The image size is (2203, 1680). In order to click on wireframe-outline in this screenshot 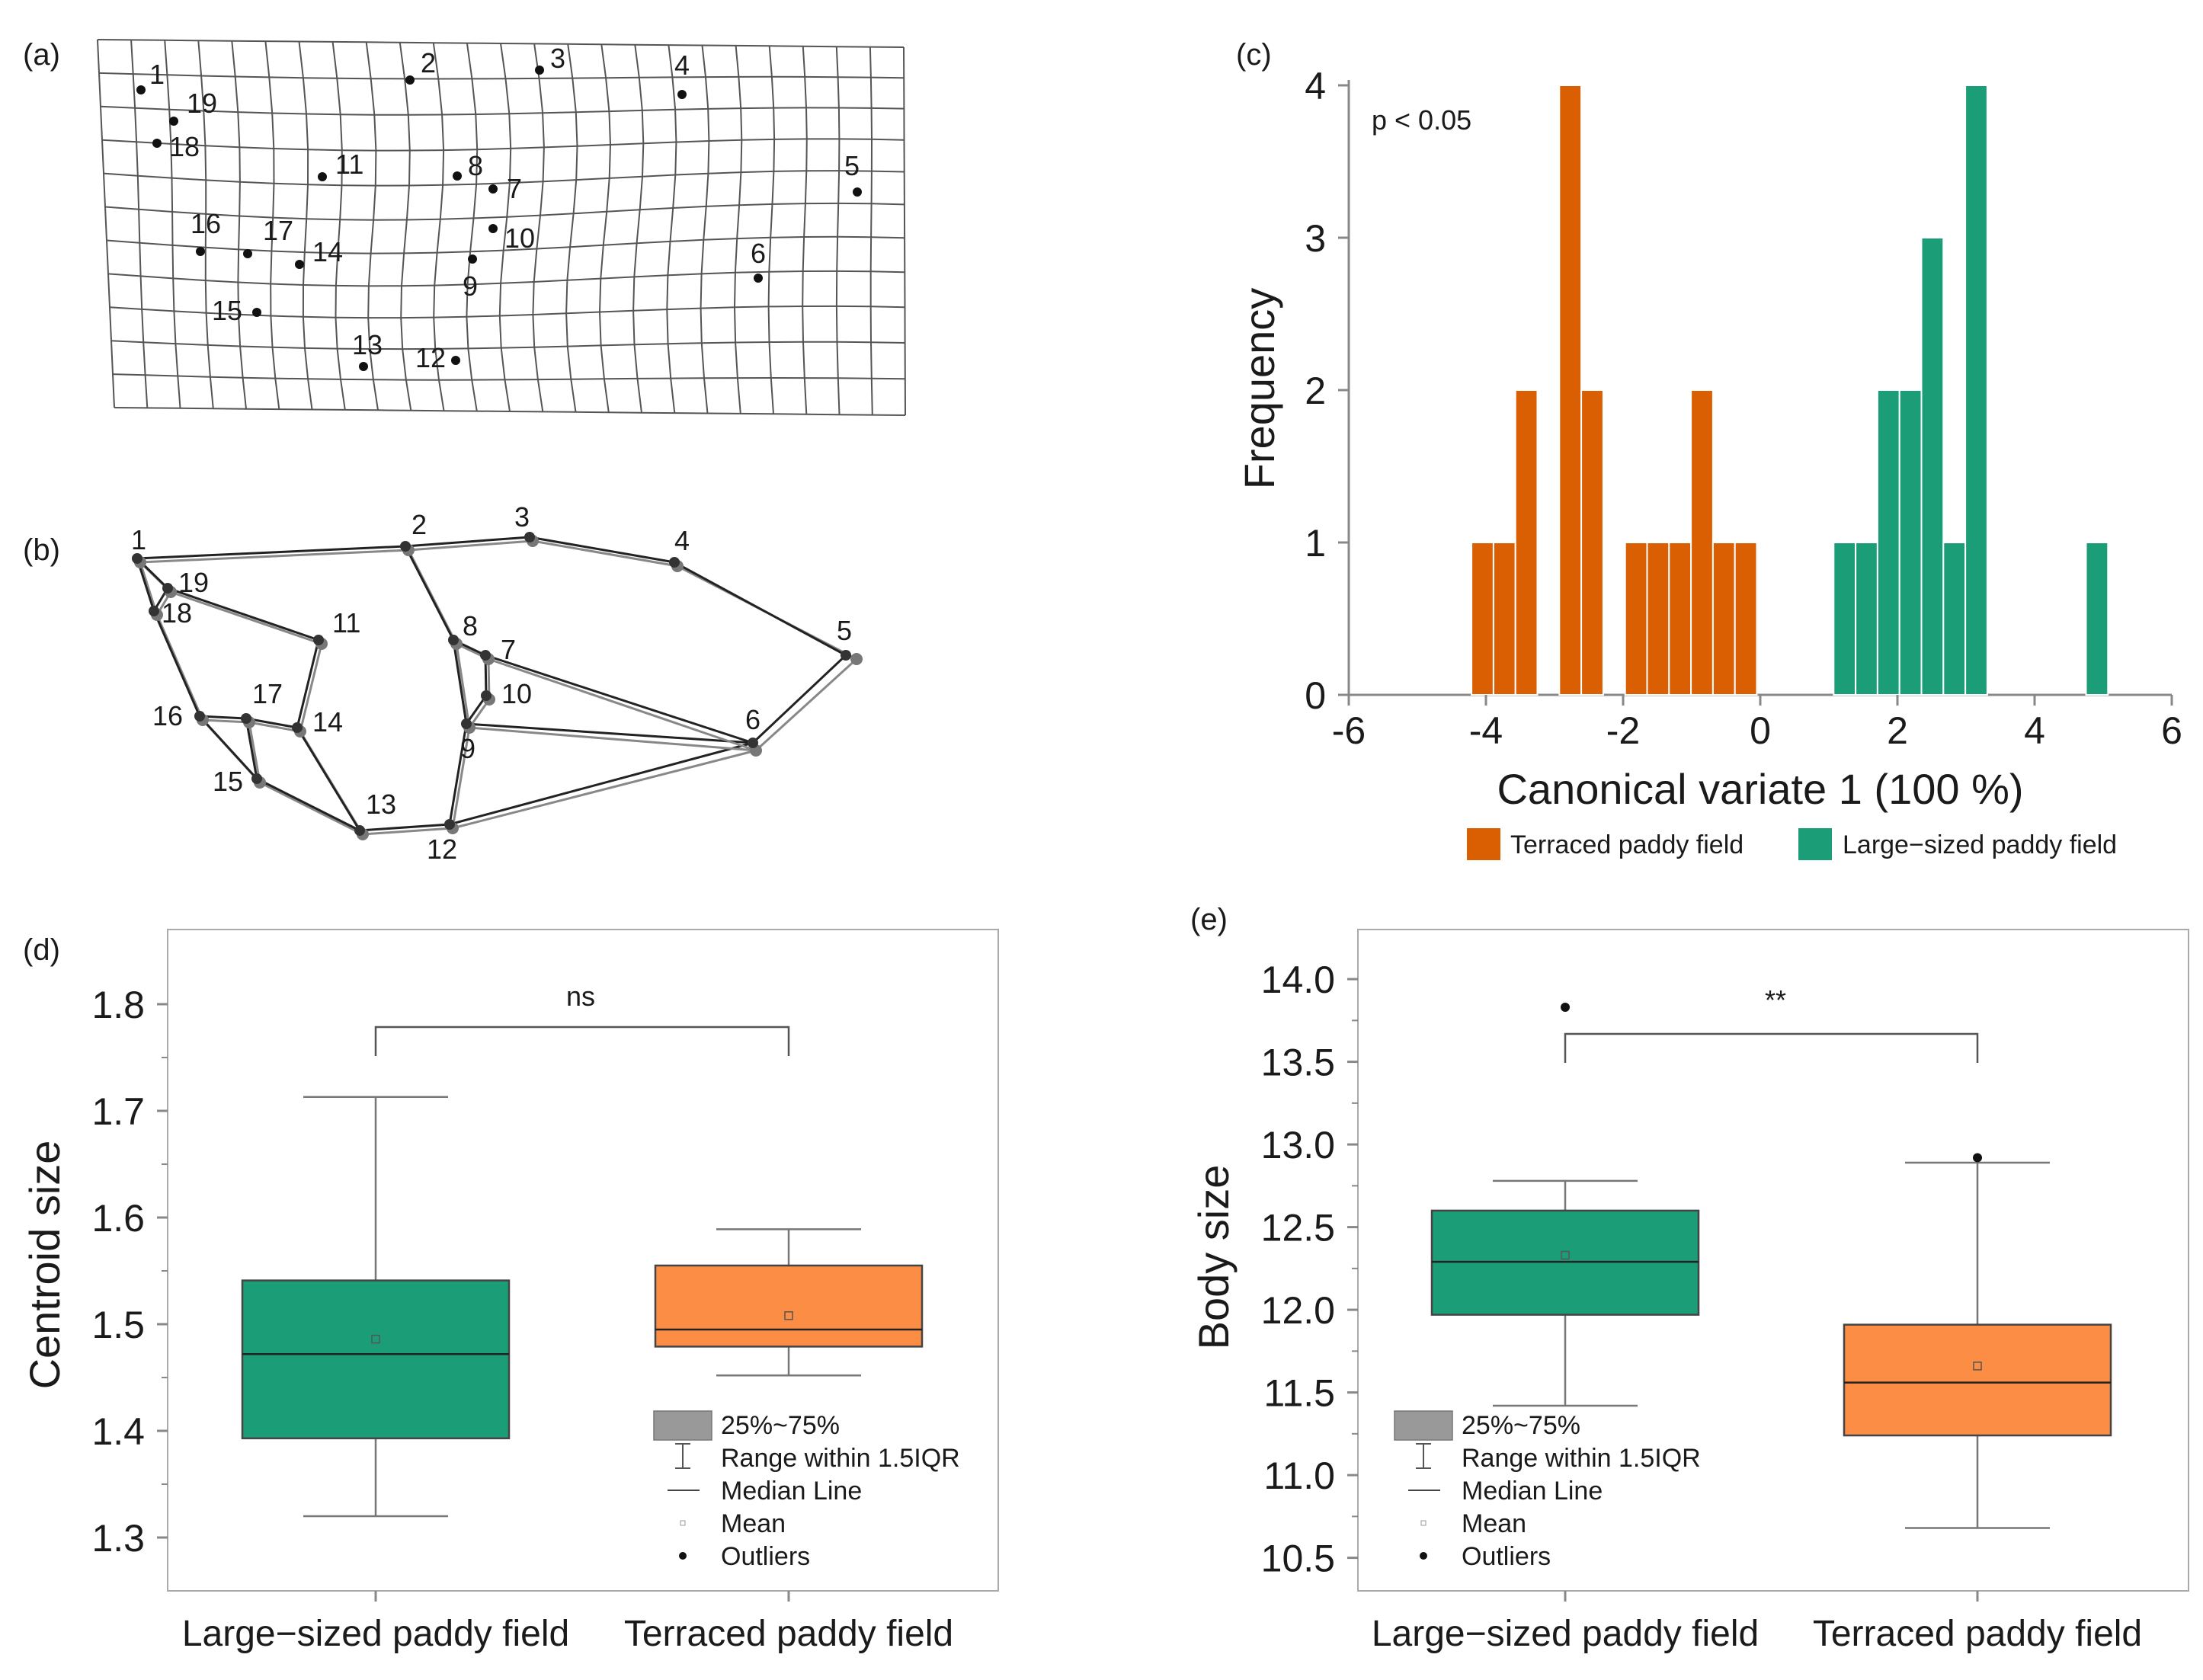, I will do `click(497, 686)`.